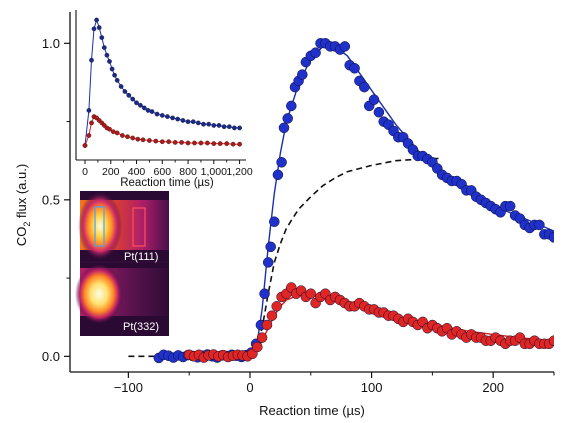 The width and height of the screenshot is (566, 423). Describe the element at coordinates (51, 43) in the screenshot. I see `y-tick-label: 1.0` at that location.